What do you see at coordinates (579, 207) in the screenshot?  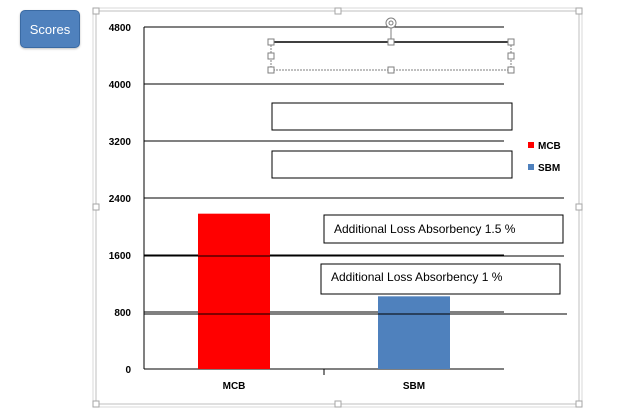 I see `frame-handle-mr` at bounding box center [579, 207].